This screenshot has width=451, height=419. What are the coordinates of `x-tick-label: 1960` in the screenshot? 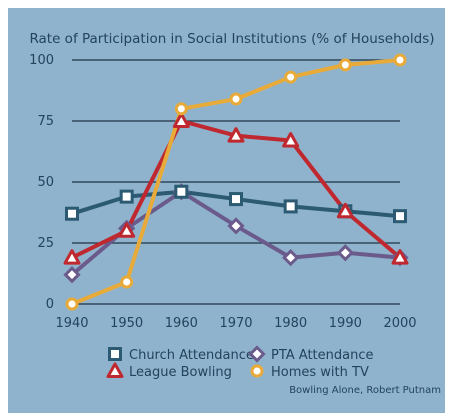 It's located at (181, 323).